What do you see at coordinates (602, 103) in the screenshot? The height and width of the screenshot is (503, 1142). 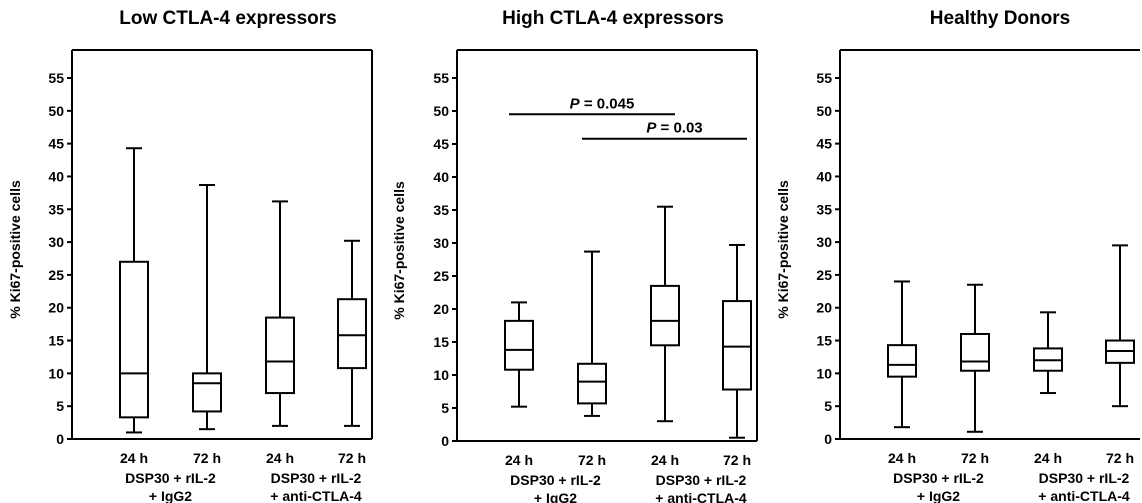 I see `significance-label: P = 0.045` at bounding box center [602, 103].